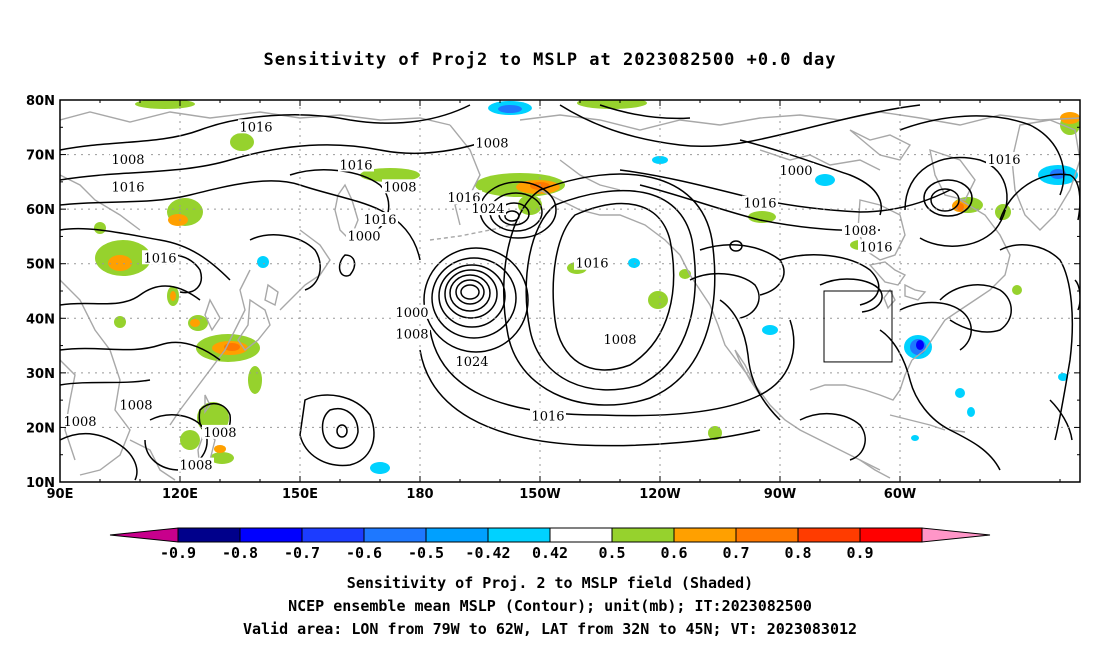  What do you see at coordinates (40, 374) in the screenshot?
I see `lat-label: 30N` at bounding box center [40, 374].